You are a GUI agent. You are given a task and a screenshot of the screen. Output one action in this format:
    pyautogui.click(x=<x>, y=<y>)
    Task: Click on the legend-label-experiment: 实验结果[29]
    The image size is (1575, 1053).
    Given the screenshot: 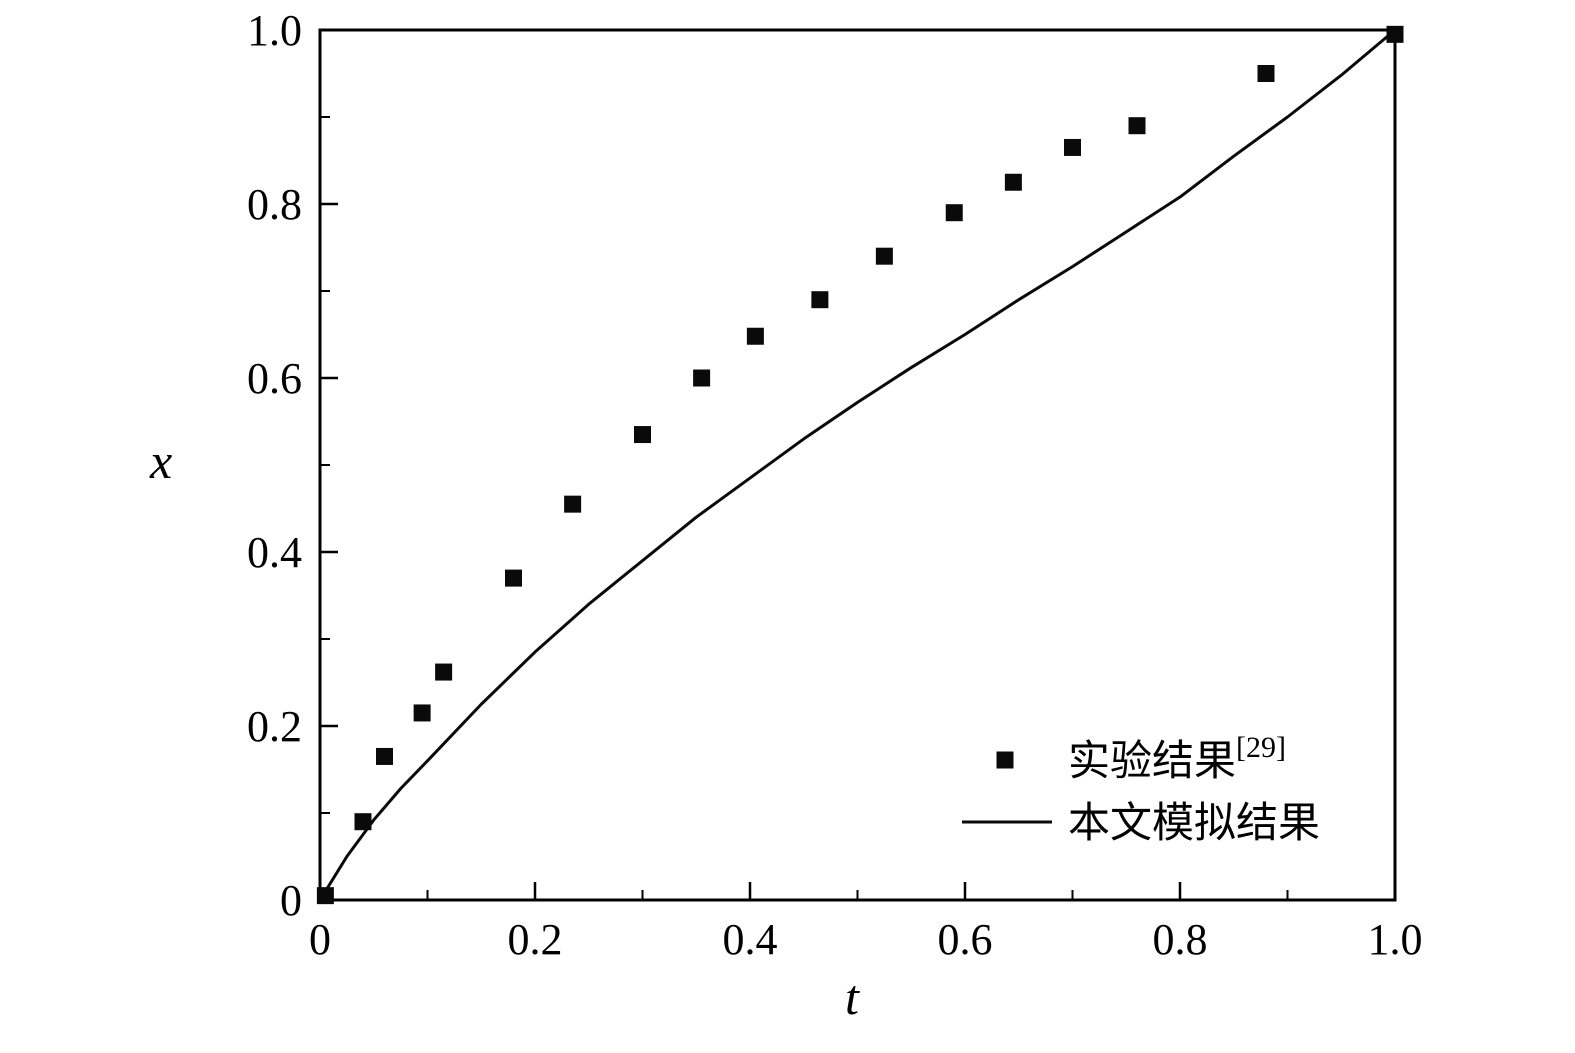 What is the action you would take?
    pyautogui.click(x=1177, y=758)
    